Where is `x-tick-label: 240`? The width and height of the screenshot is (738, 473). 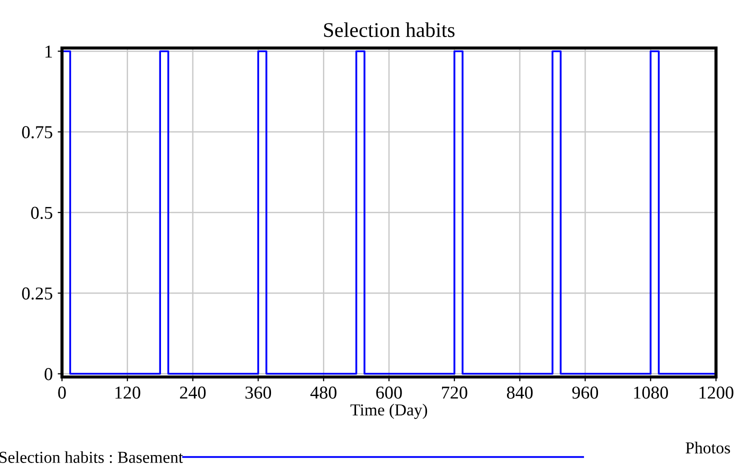 x-tick-label: 240 is located at coordinates (193, 392).